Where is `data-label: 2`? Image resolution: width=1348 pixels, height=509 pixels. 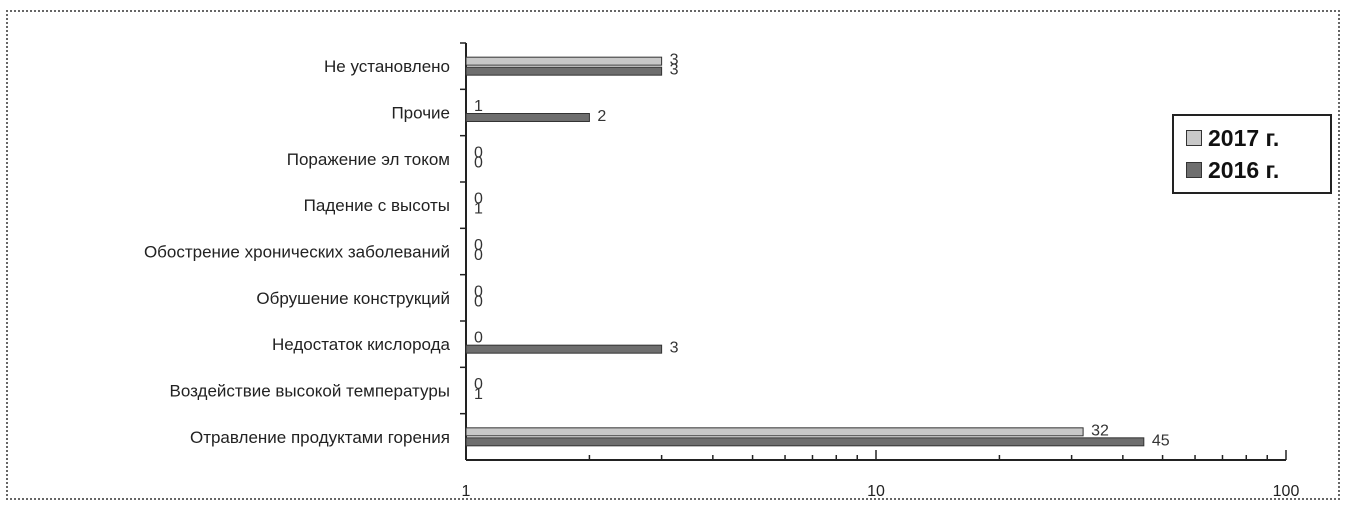 data-label: 2 is located at coordinates (601, 116).